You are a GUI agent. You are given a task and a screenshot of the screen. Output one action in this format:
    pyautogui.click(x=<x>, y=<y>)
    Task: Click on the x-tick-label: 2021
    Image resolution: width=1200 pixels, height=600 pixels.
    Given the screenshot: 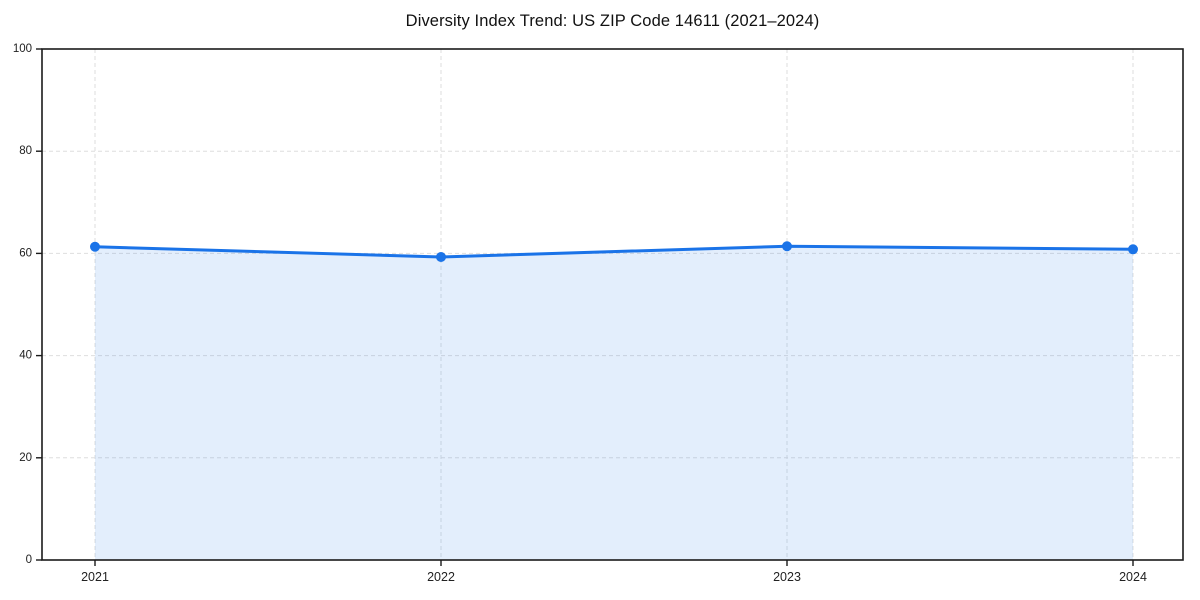 What is the action you would take?
    pyautogui.click(x=95, y=577)
    